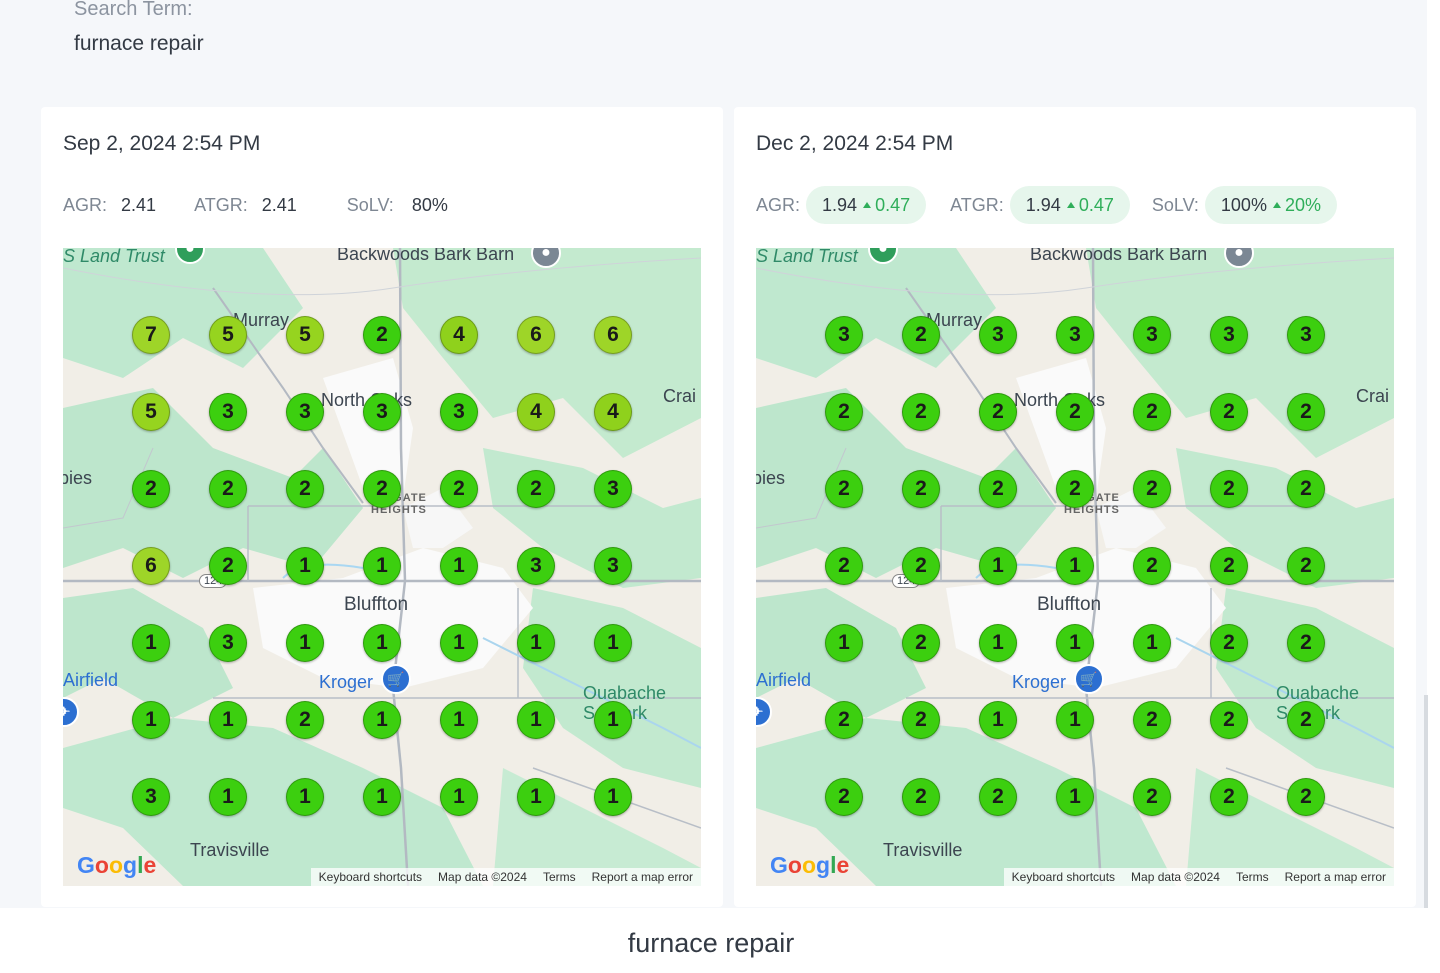 This screenshot has width=1440, height=973. What do you see at coordinates (151, 335) in the screenshot?
I see `grid-rank-pin: 7` at bounding box center [151, 335].